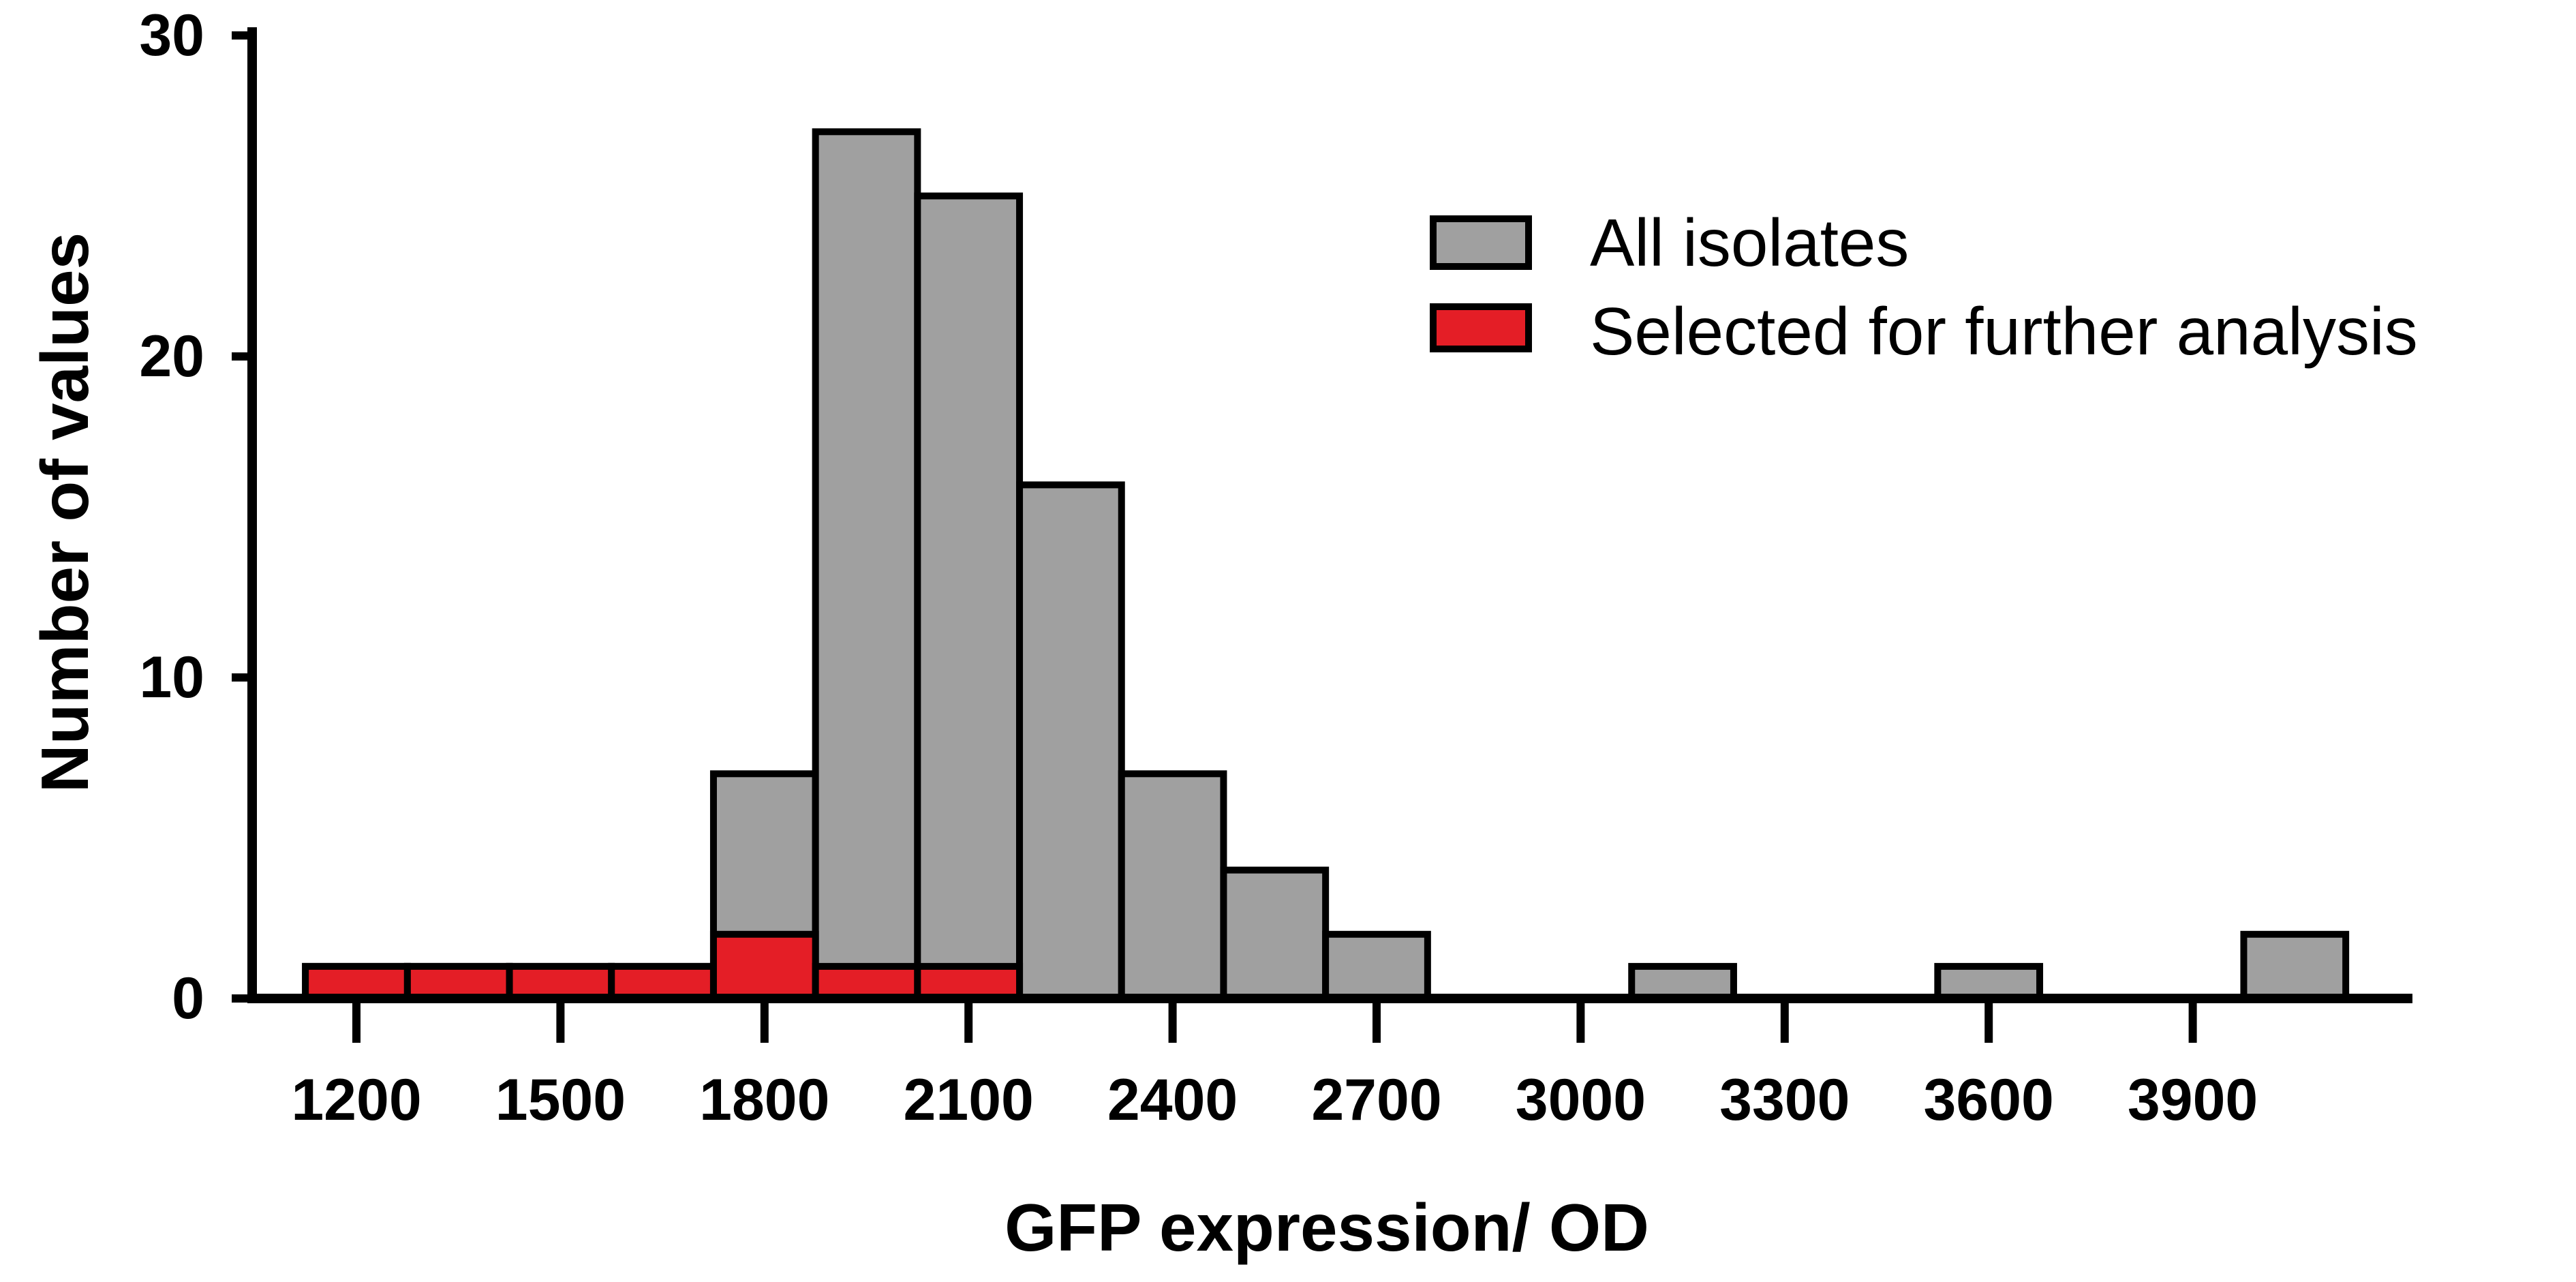 This screenshot has width=2576, height=1282. What do you see at coordinates (1274, 1065) in the screenshot?
I see `x-ticks: 1200 1500 1800 2100 2400 2700 3000 3300 3600 3900` at bounding box center [1274, 1065].